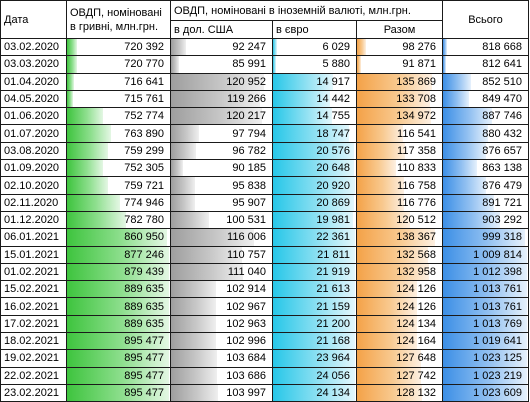  I want to click on cell-value: 120 217, so click(246, 116).